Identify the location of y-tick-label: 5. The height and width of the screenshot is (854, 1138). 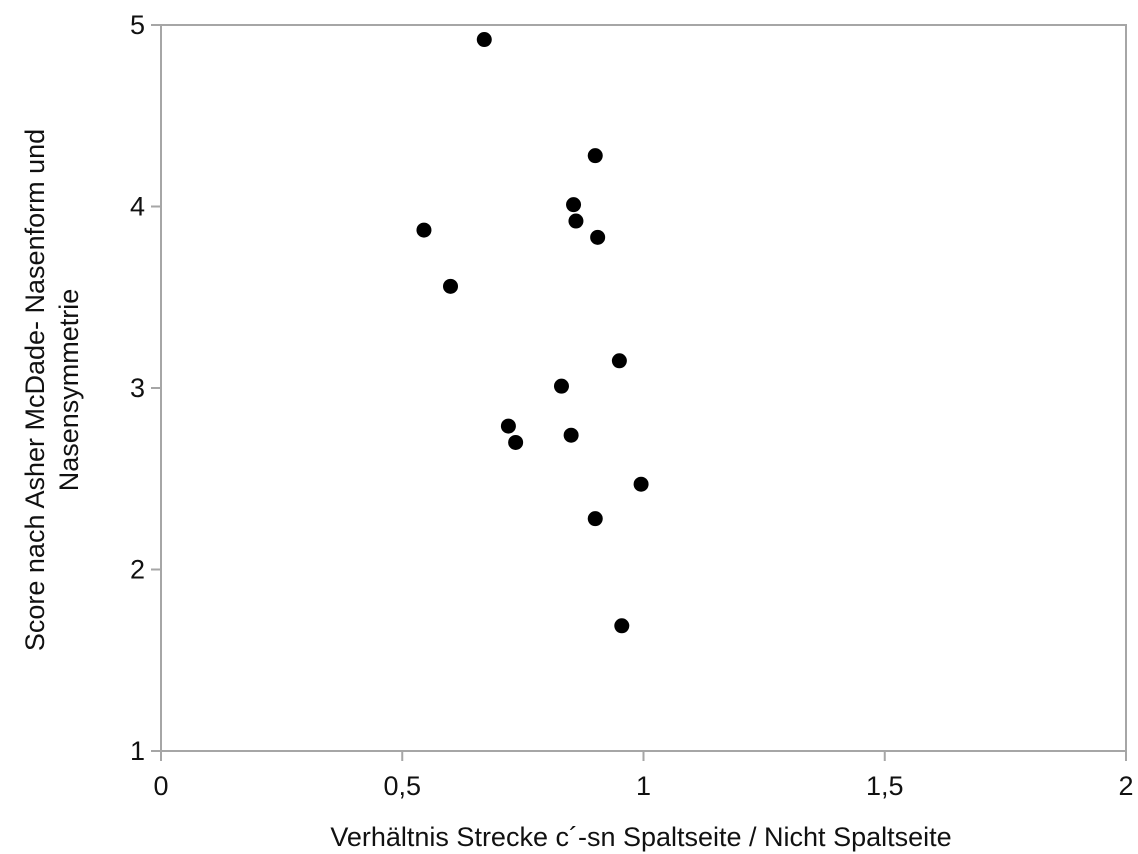
(137, 25).